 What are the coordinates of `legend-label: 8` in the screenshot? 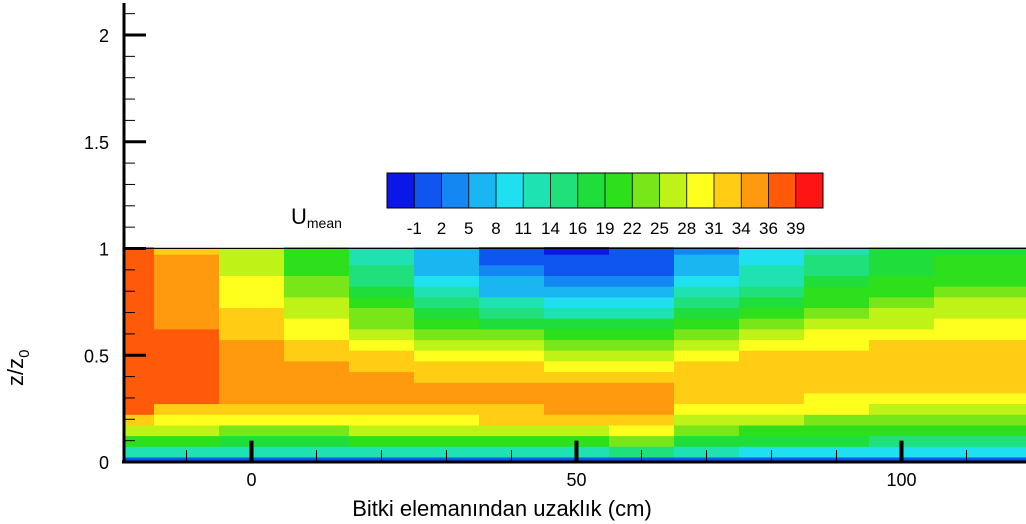 It's located at (495, 228).